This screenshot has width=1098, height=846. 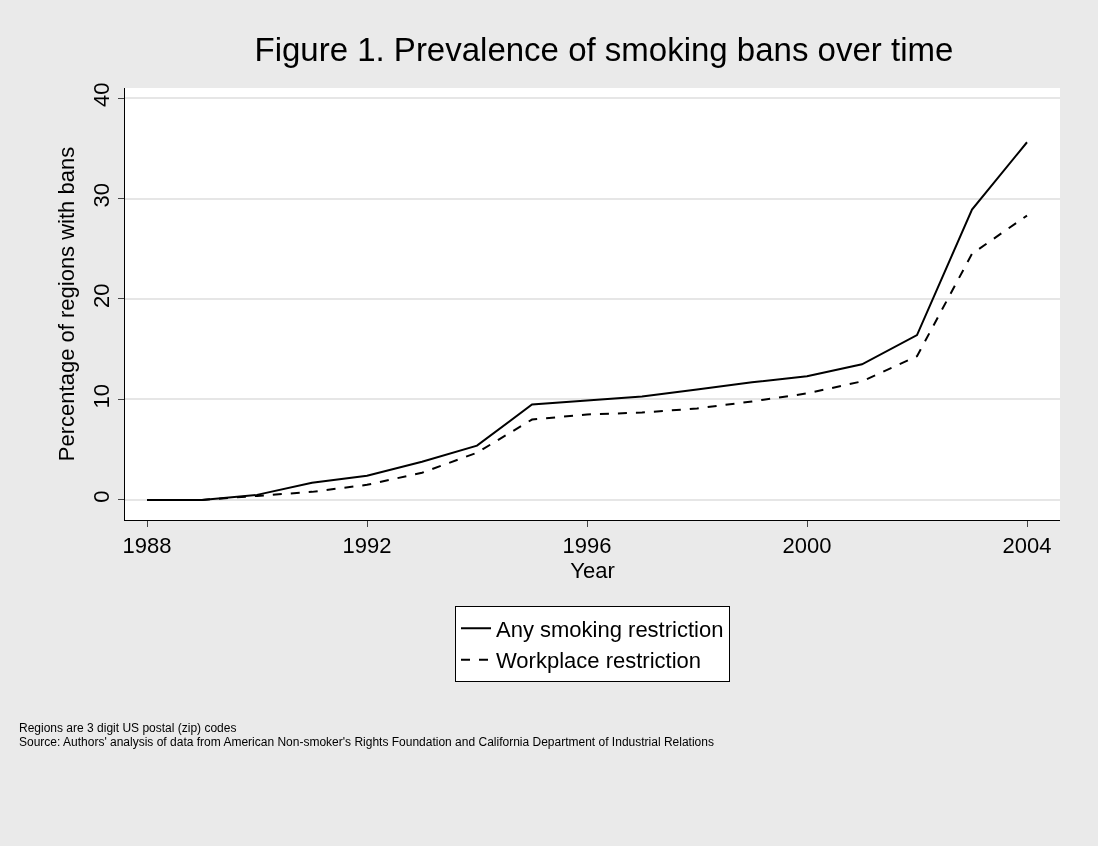 What do you see at coordinates (367, 546) in the screenshot?
I see `x-tick-label: 1992` at bounding box center [367, 546].